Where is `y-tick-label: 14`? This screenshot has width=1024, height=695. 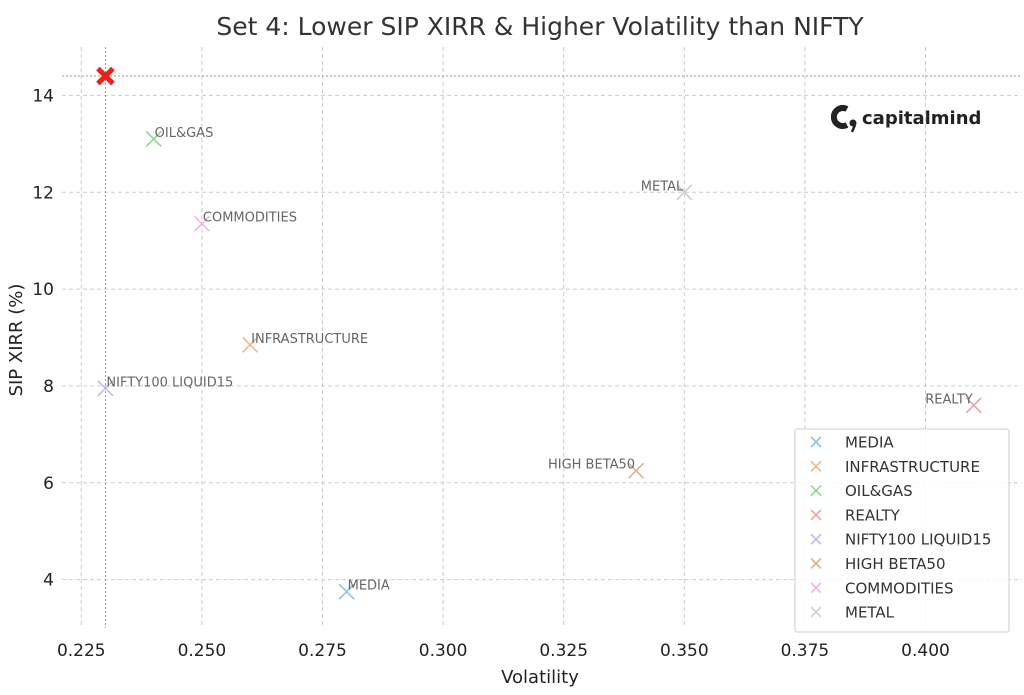 y-tick-label: 14 is located at coordinates (43, 96).